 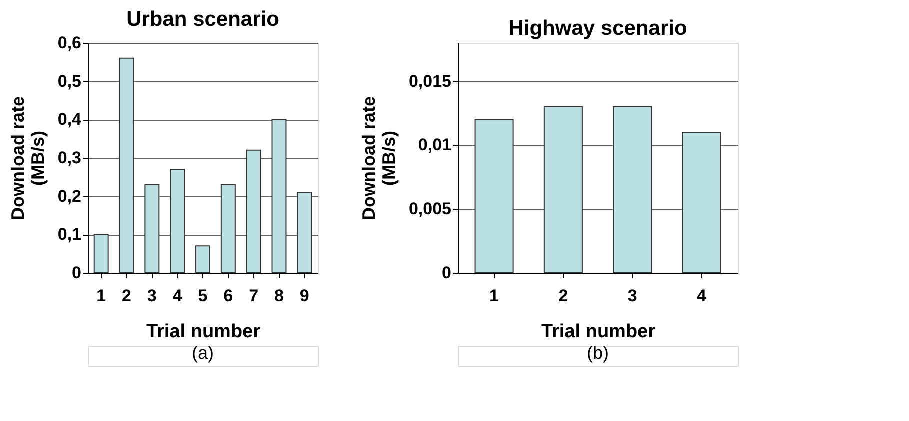 What do you see at coordinates (305, 296) in the screenshot?
I see `x-tick-label: 9` at bounding box center [305, 296].